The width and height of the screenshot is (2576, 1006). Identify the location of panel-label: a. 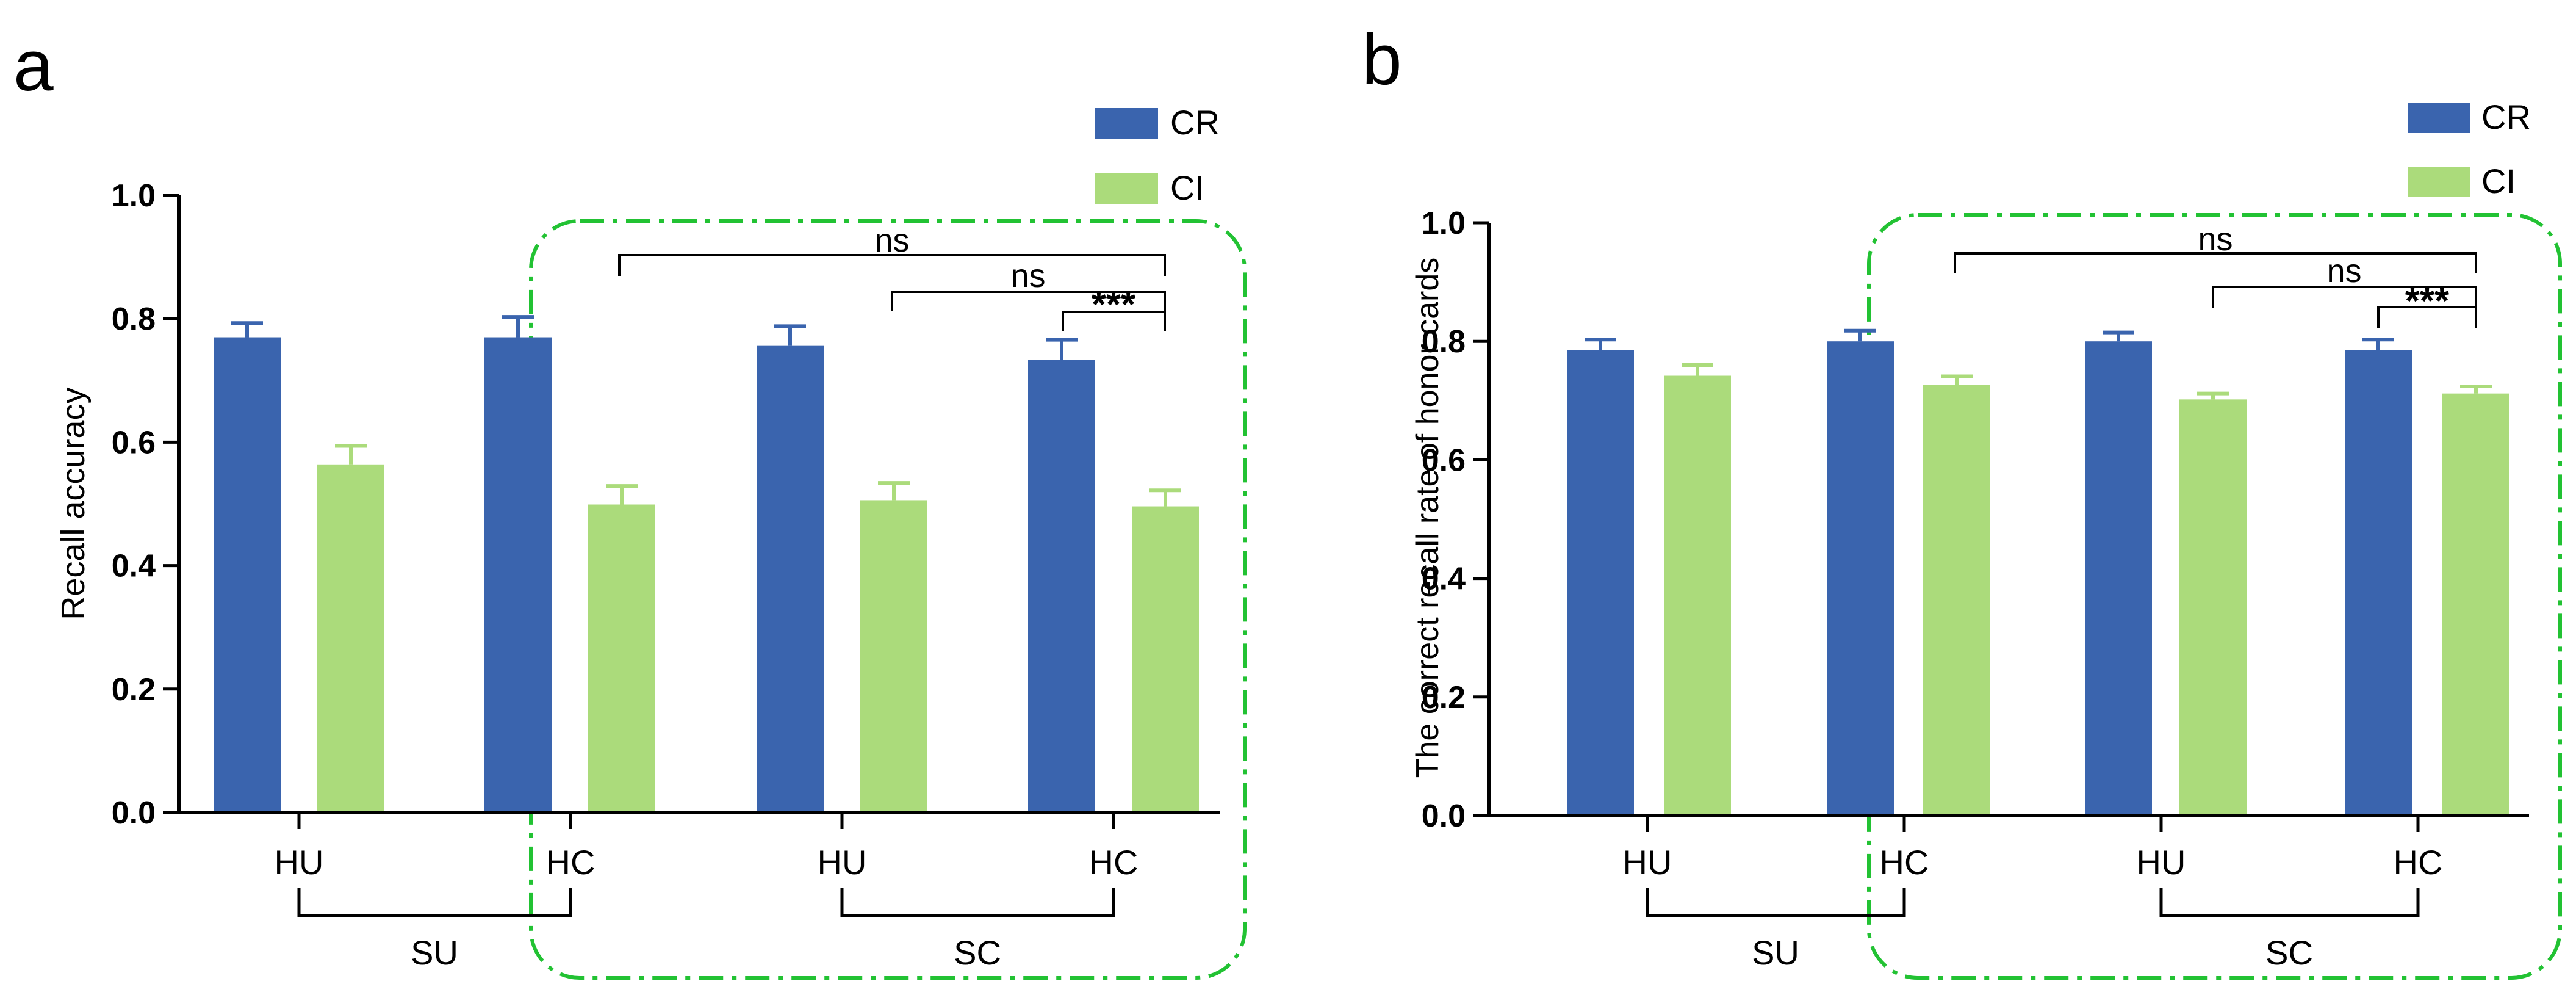
(33, 66).